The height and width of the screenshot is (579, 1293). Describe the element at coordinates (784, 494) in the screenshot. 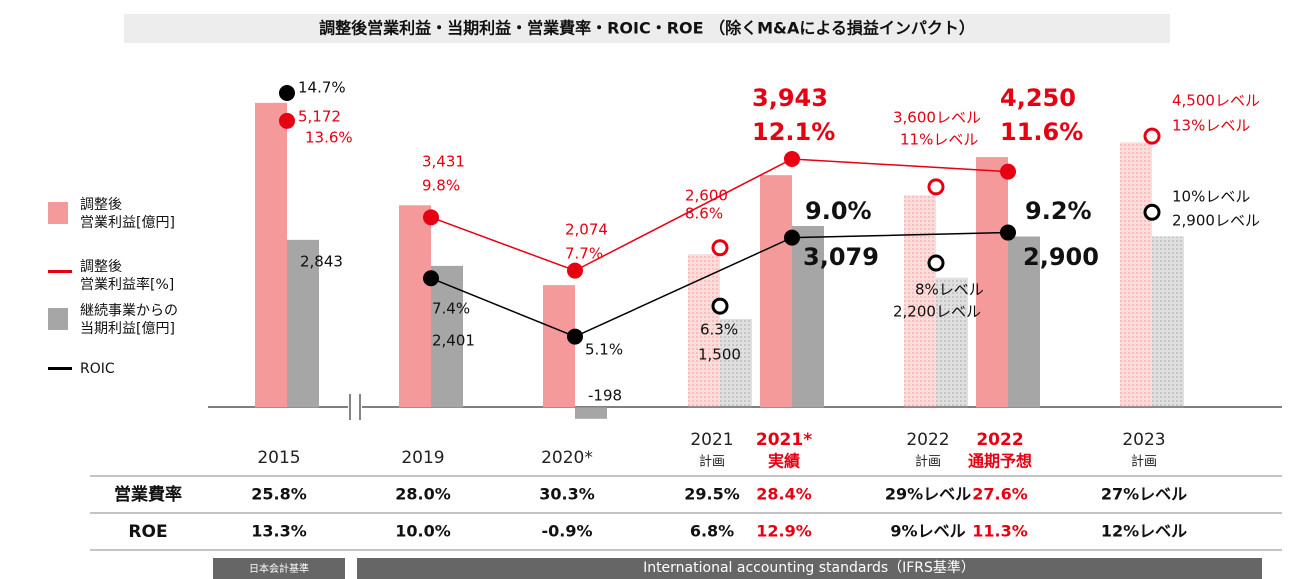

I see `table-cell: 28.4%` at that location.